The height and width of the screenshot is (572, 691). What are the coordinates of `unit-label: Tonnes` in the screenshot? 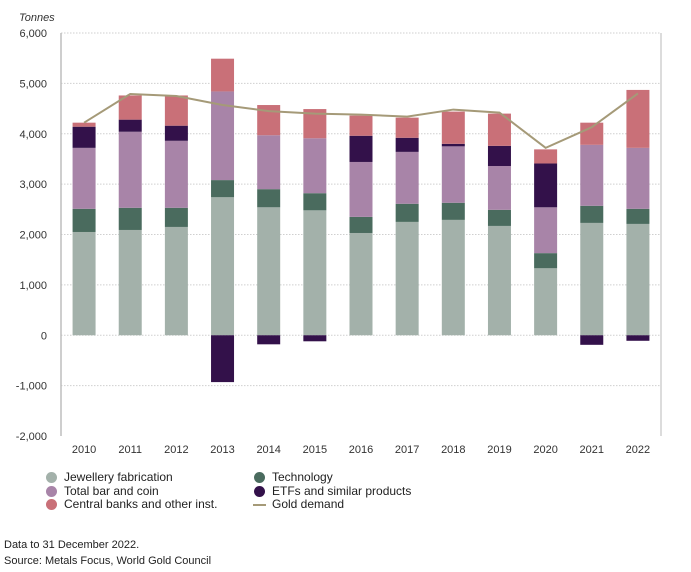 It's located at (37, 18).